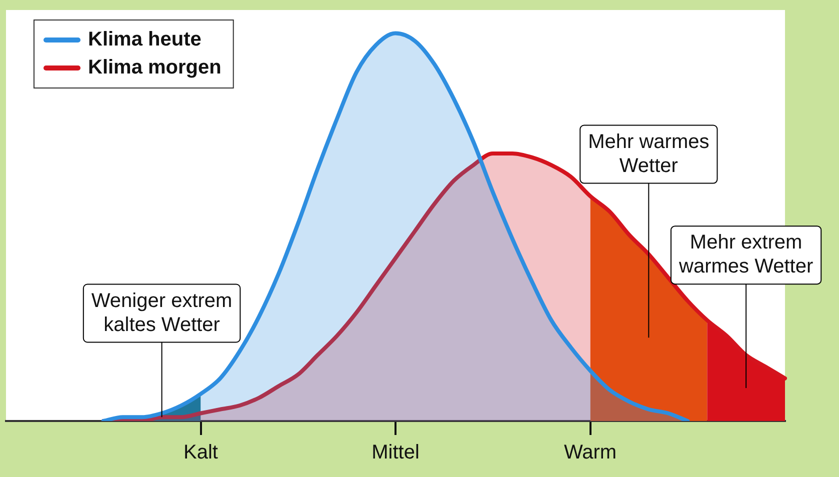 Image resolution: width=839 pixels, height=477 pixels. What do you see at coordinates (145, 39) in the screenshot?
I see `legend-label: Klima heute` at bounding box center [145, 39].